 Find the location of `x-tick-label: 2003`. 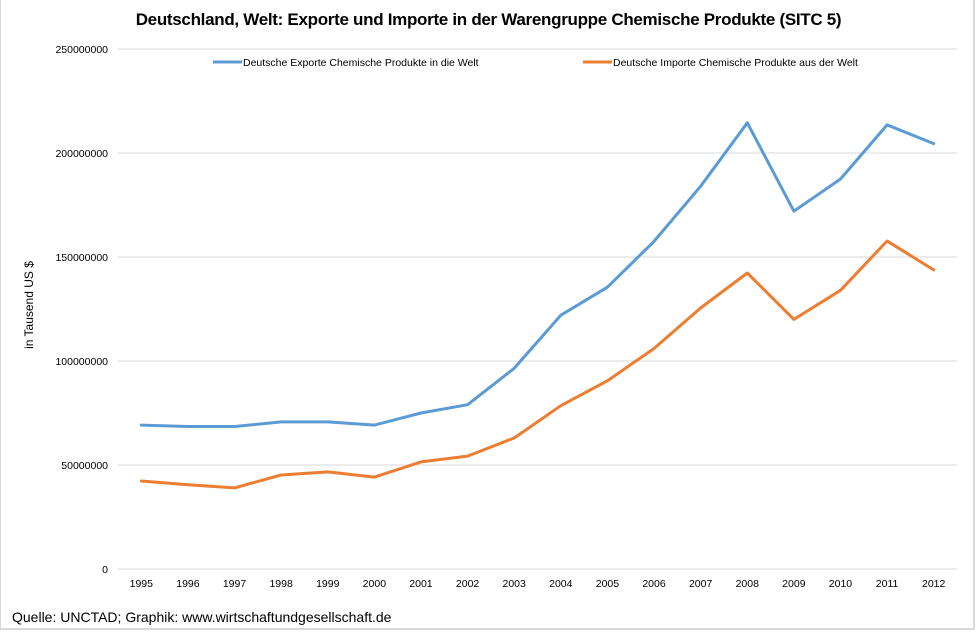

x-tick-label: 2003 is located at coordinates (515, 584).